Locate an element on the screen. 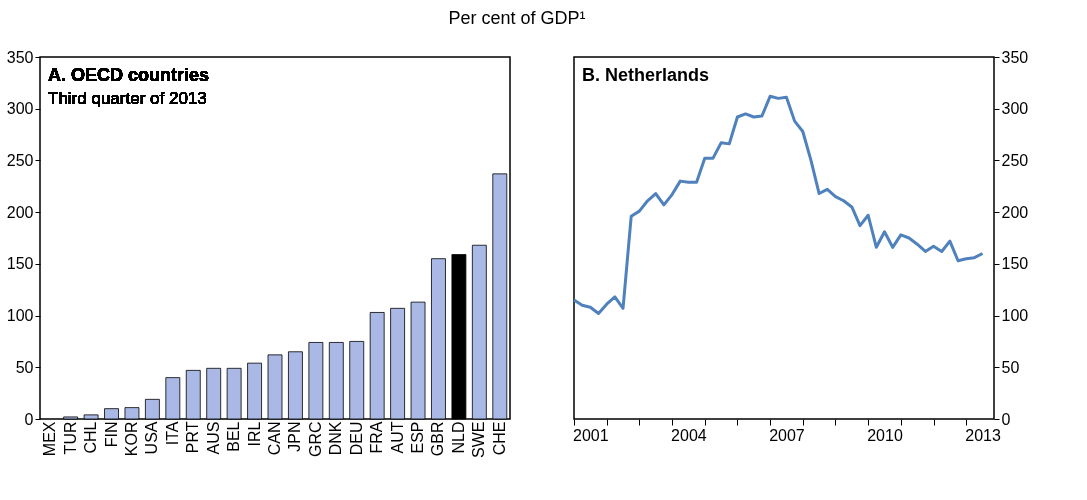 The width and height of the screenshot is (1087, 500). chart-title: A. OECD countries is located at coordinates (129, 75).